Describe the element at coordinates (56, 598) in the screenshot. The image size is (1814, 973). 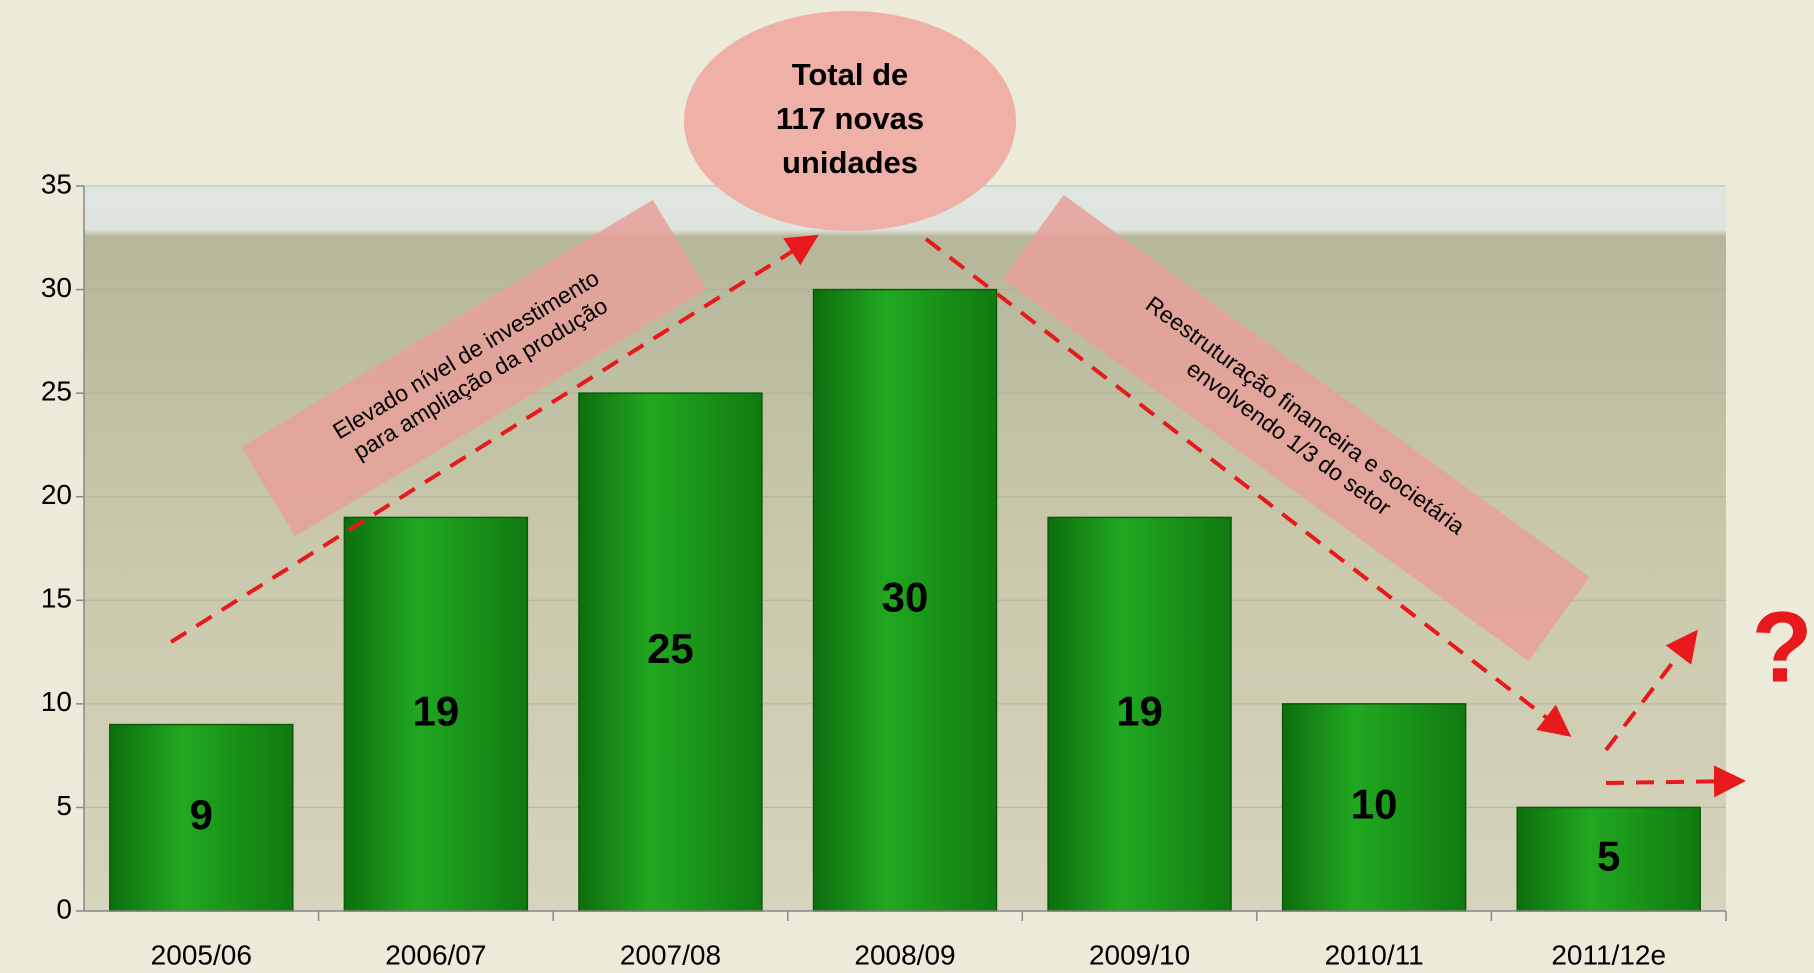
I see `y-tick-label: 15` at that location.